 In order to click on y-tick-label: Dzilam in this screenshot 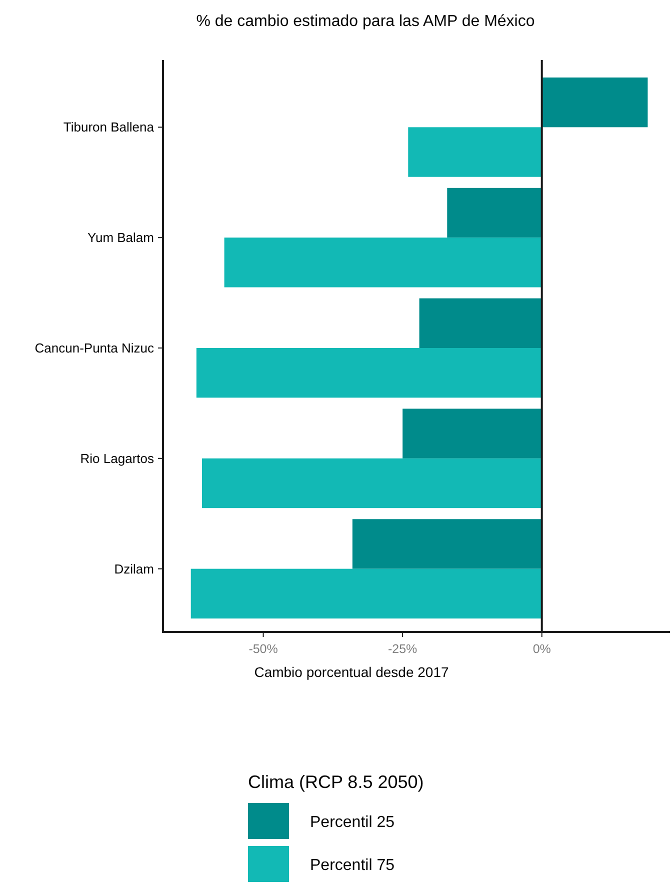, I will do `click(134, 568)`.